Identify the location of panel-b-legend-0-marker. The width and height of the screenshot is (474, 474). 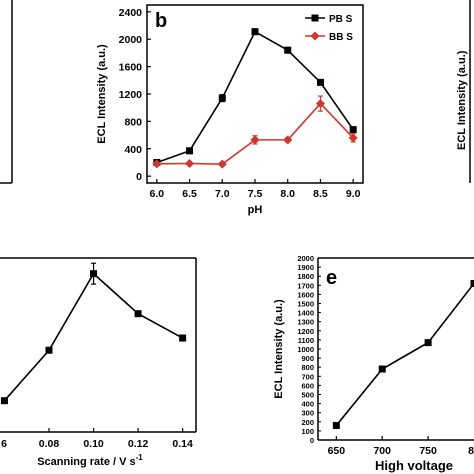
(315, 18).